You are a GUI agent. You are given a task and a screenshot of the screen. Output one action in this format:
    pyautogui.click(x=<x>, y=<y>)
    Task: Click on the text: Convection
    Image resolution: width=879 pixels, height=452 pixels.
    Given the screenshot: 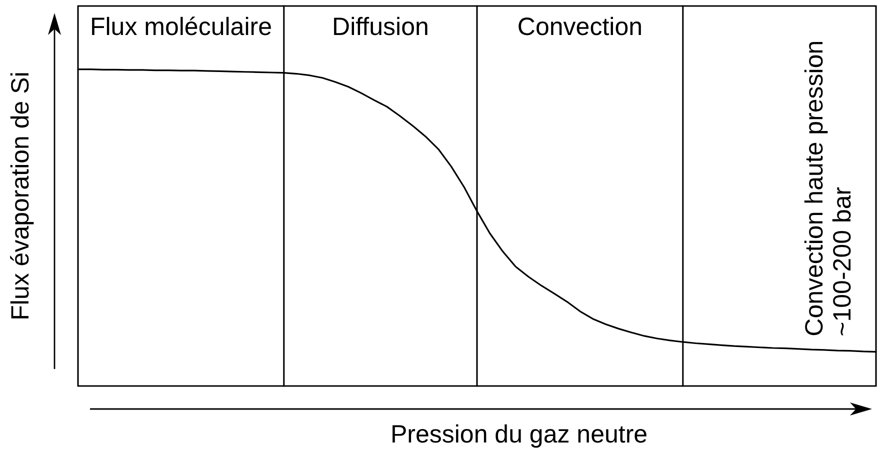 What is the action you would take?
    pyautogui.click(x=580, y=26)
    